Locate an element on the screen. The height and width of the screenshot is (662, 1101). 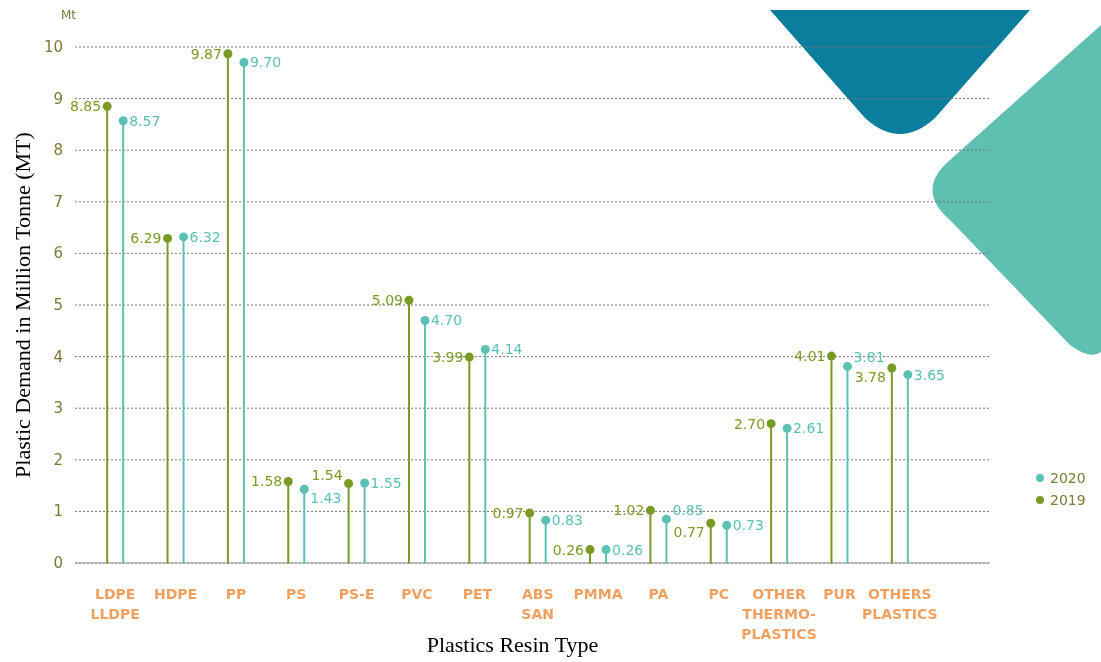
x-tick-label: ABS SAN is located at coordinates (537, 604).